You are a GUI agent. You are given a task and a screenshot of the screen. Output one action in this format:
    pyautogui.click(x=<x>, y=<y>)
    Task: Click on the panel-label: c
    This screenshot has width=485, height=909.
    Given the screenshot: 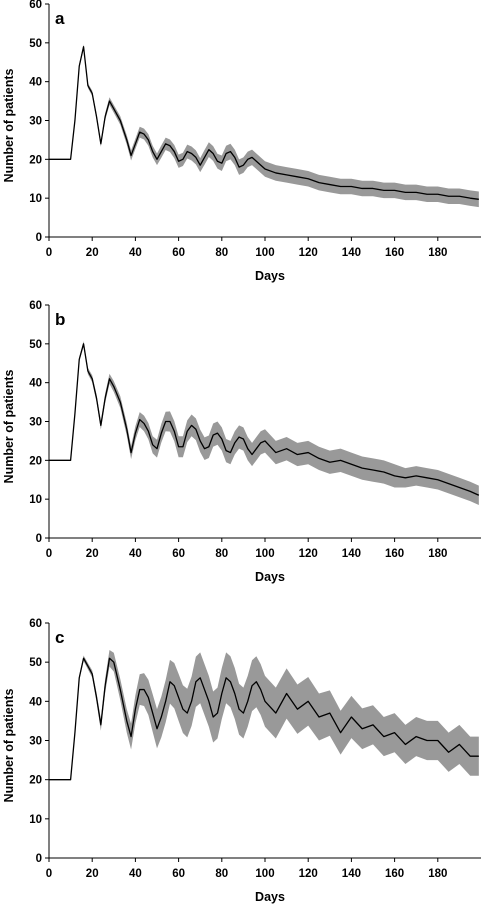 What is the action you would take?
    pyautogui.click(x=59, y=637)
    